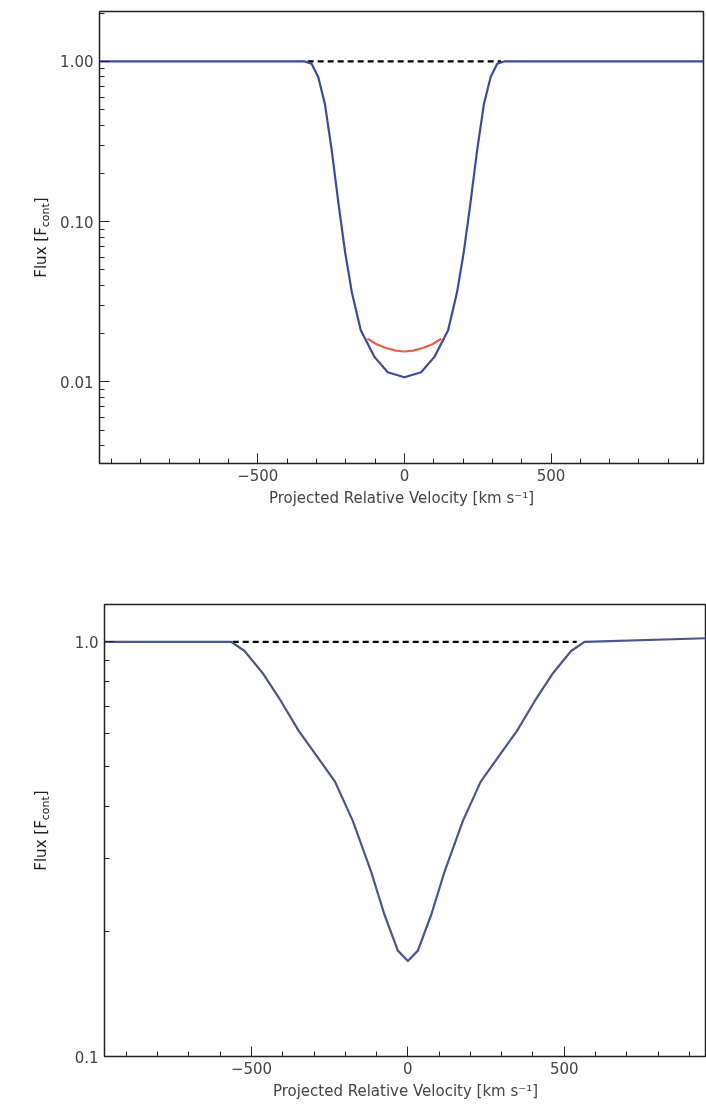 The width and height of the screenshot is (706, 1119). Describe the element at coordinates (77, 222) in the screenshot. I see `y-tick-label: 0.10` at that location.